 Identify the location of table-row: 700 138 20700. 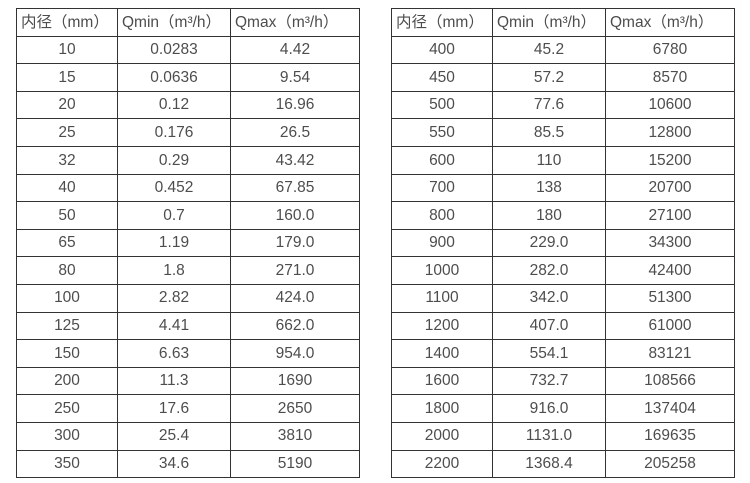
(563, 188).